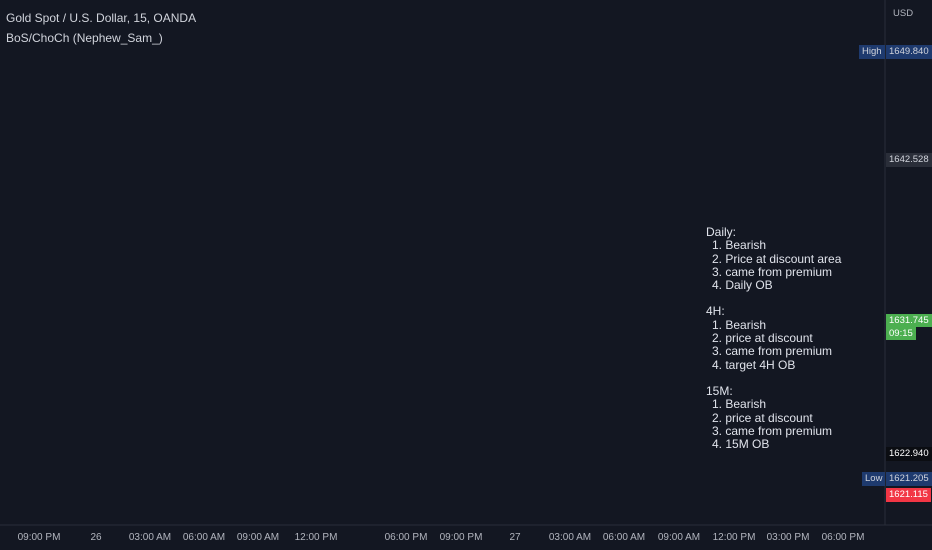 The width and height of the screenshot is (932, 550). Describe the element at coordinates (909, 479) in the screenshot. I see `low-tag-value: 1621.205` at that location.